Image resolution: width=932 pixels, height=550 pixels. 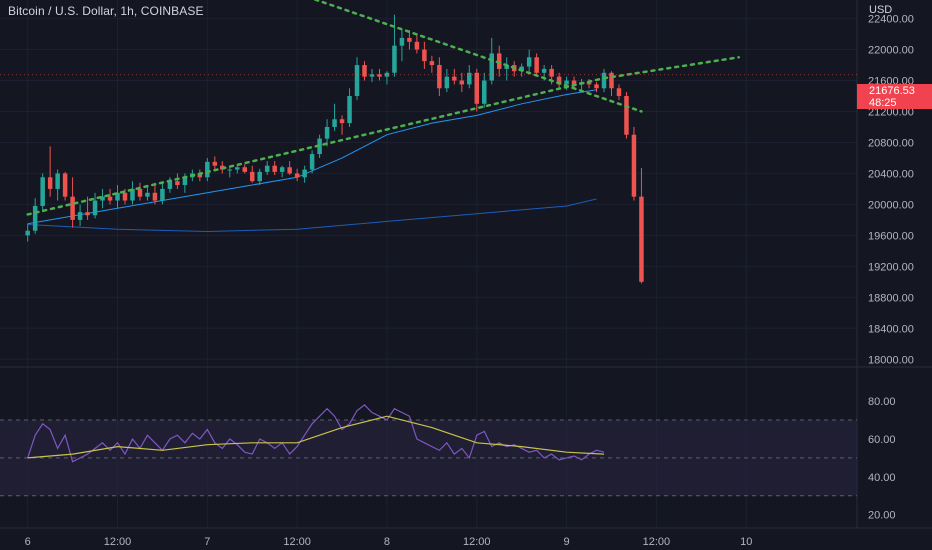 I want to click on symbol-title: Bitcoin / U.S. Dollar, 1h, COINBASE, so click(x=106, y=11).